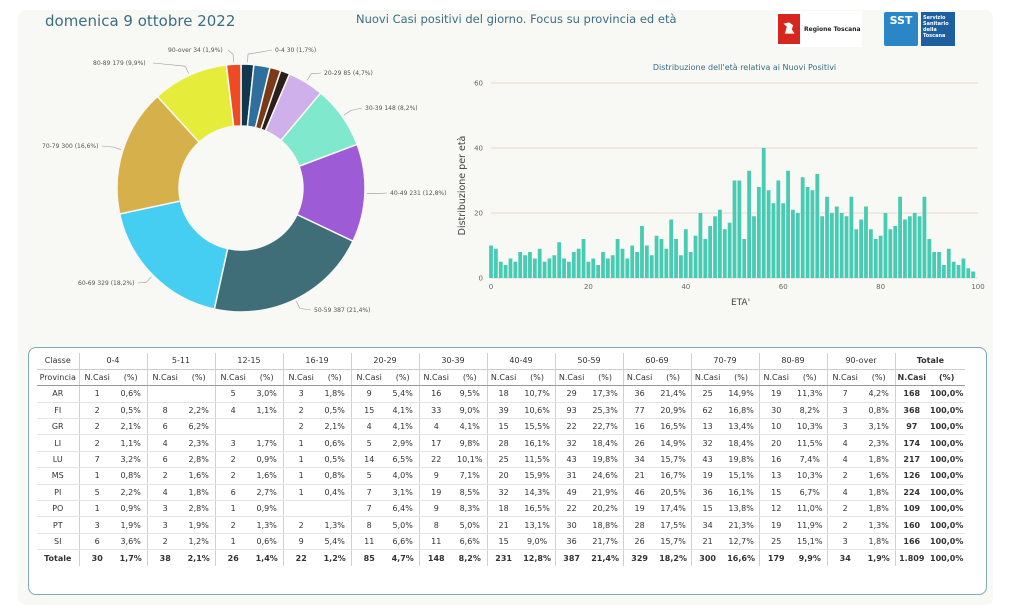  I want to click on donut-label-7: 50-59 387 (21,4%), so click(342, 310).